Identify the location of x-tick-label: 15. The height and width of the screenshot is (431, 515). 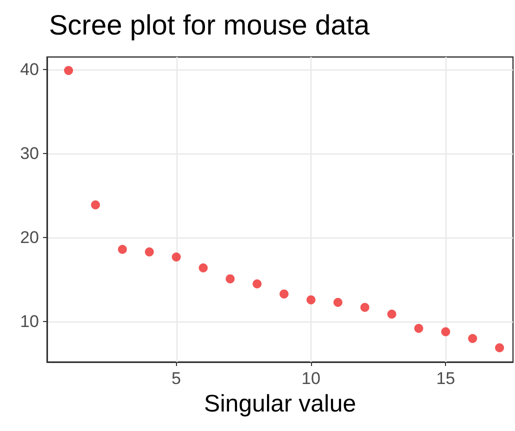
(446, 378).